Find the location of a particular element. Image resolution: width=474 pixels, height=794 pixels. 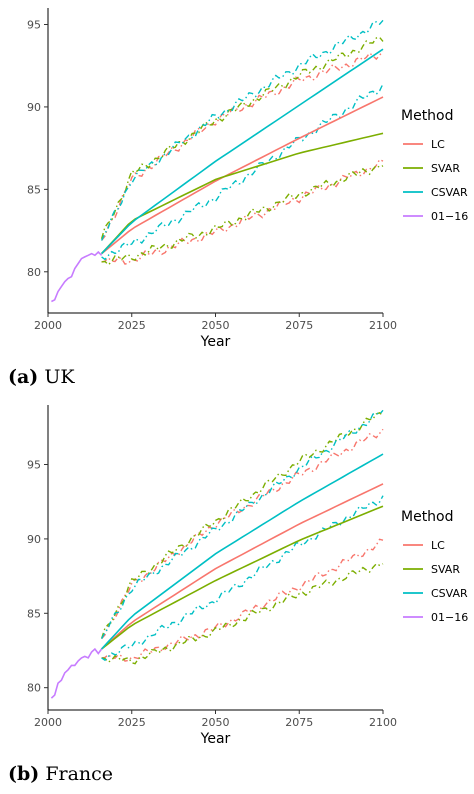

caption-france: (b) France is located at coordinates (60, 774).